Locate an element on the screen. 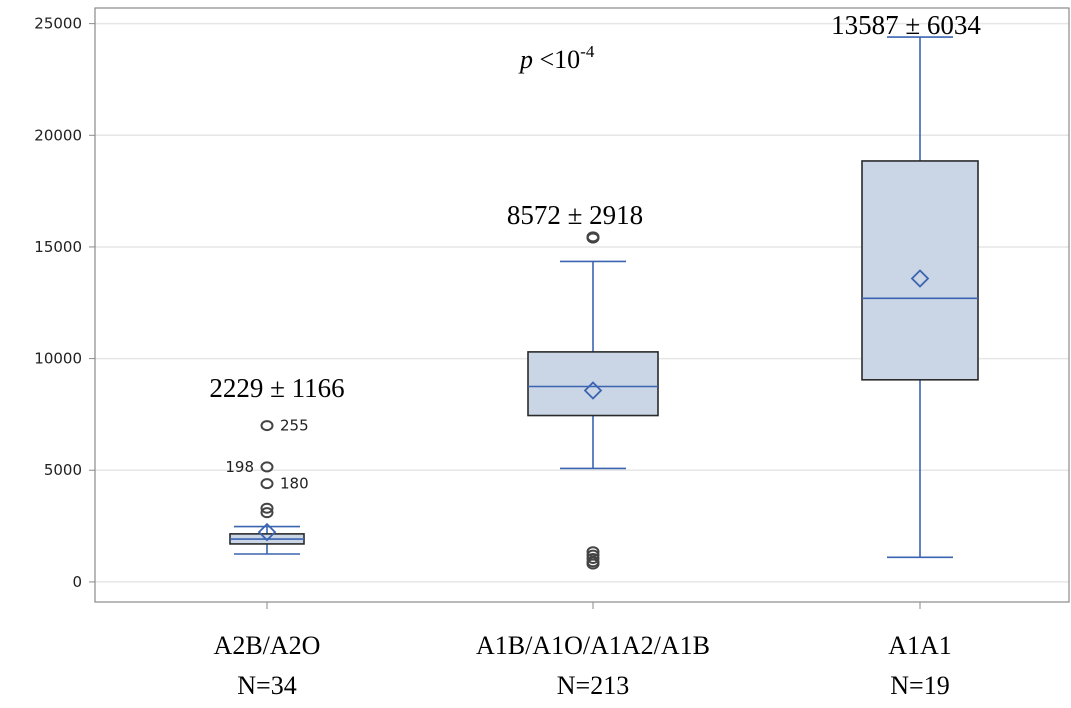 Image resolution: width=1071 pixels, height=708 pixels. x-category-n-label: N=19 is located at coordinates (919, 685).